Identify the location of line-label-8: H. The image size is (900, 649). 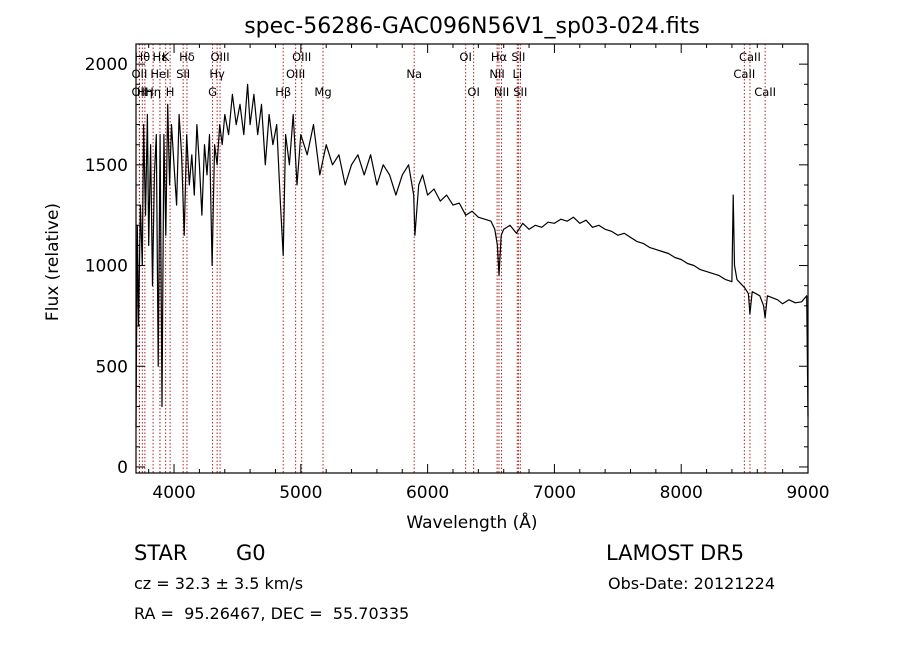
(170, 92).